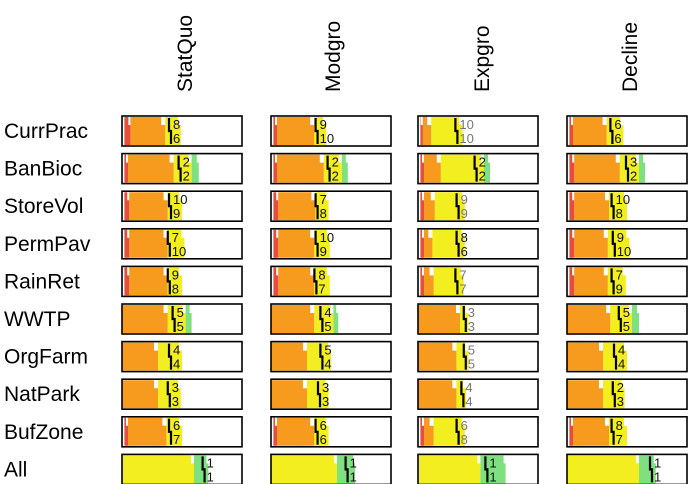  Describe the element at coordinates (170, 431) in the screenshot. I see `cell-bufzone-statquo-median-tick` at that location.